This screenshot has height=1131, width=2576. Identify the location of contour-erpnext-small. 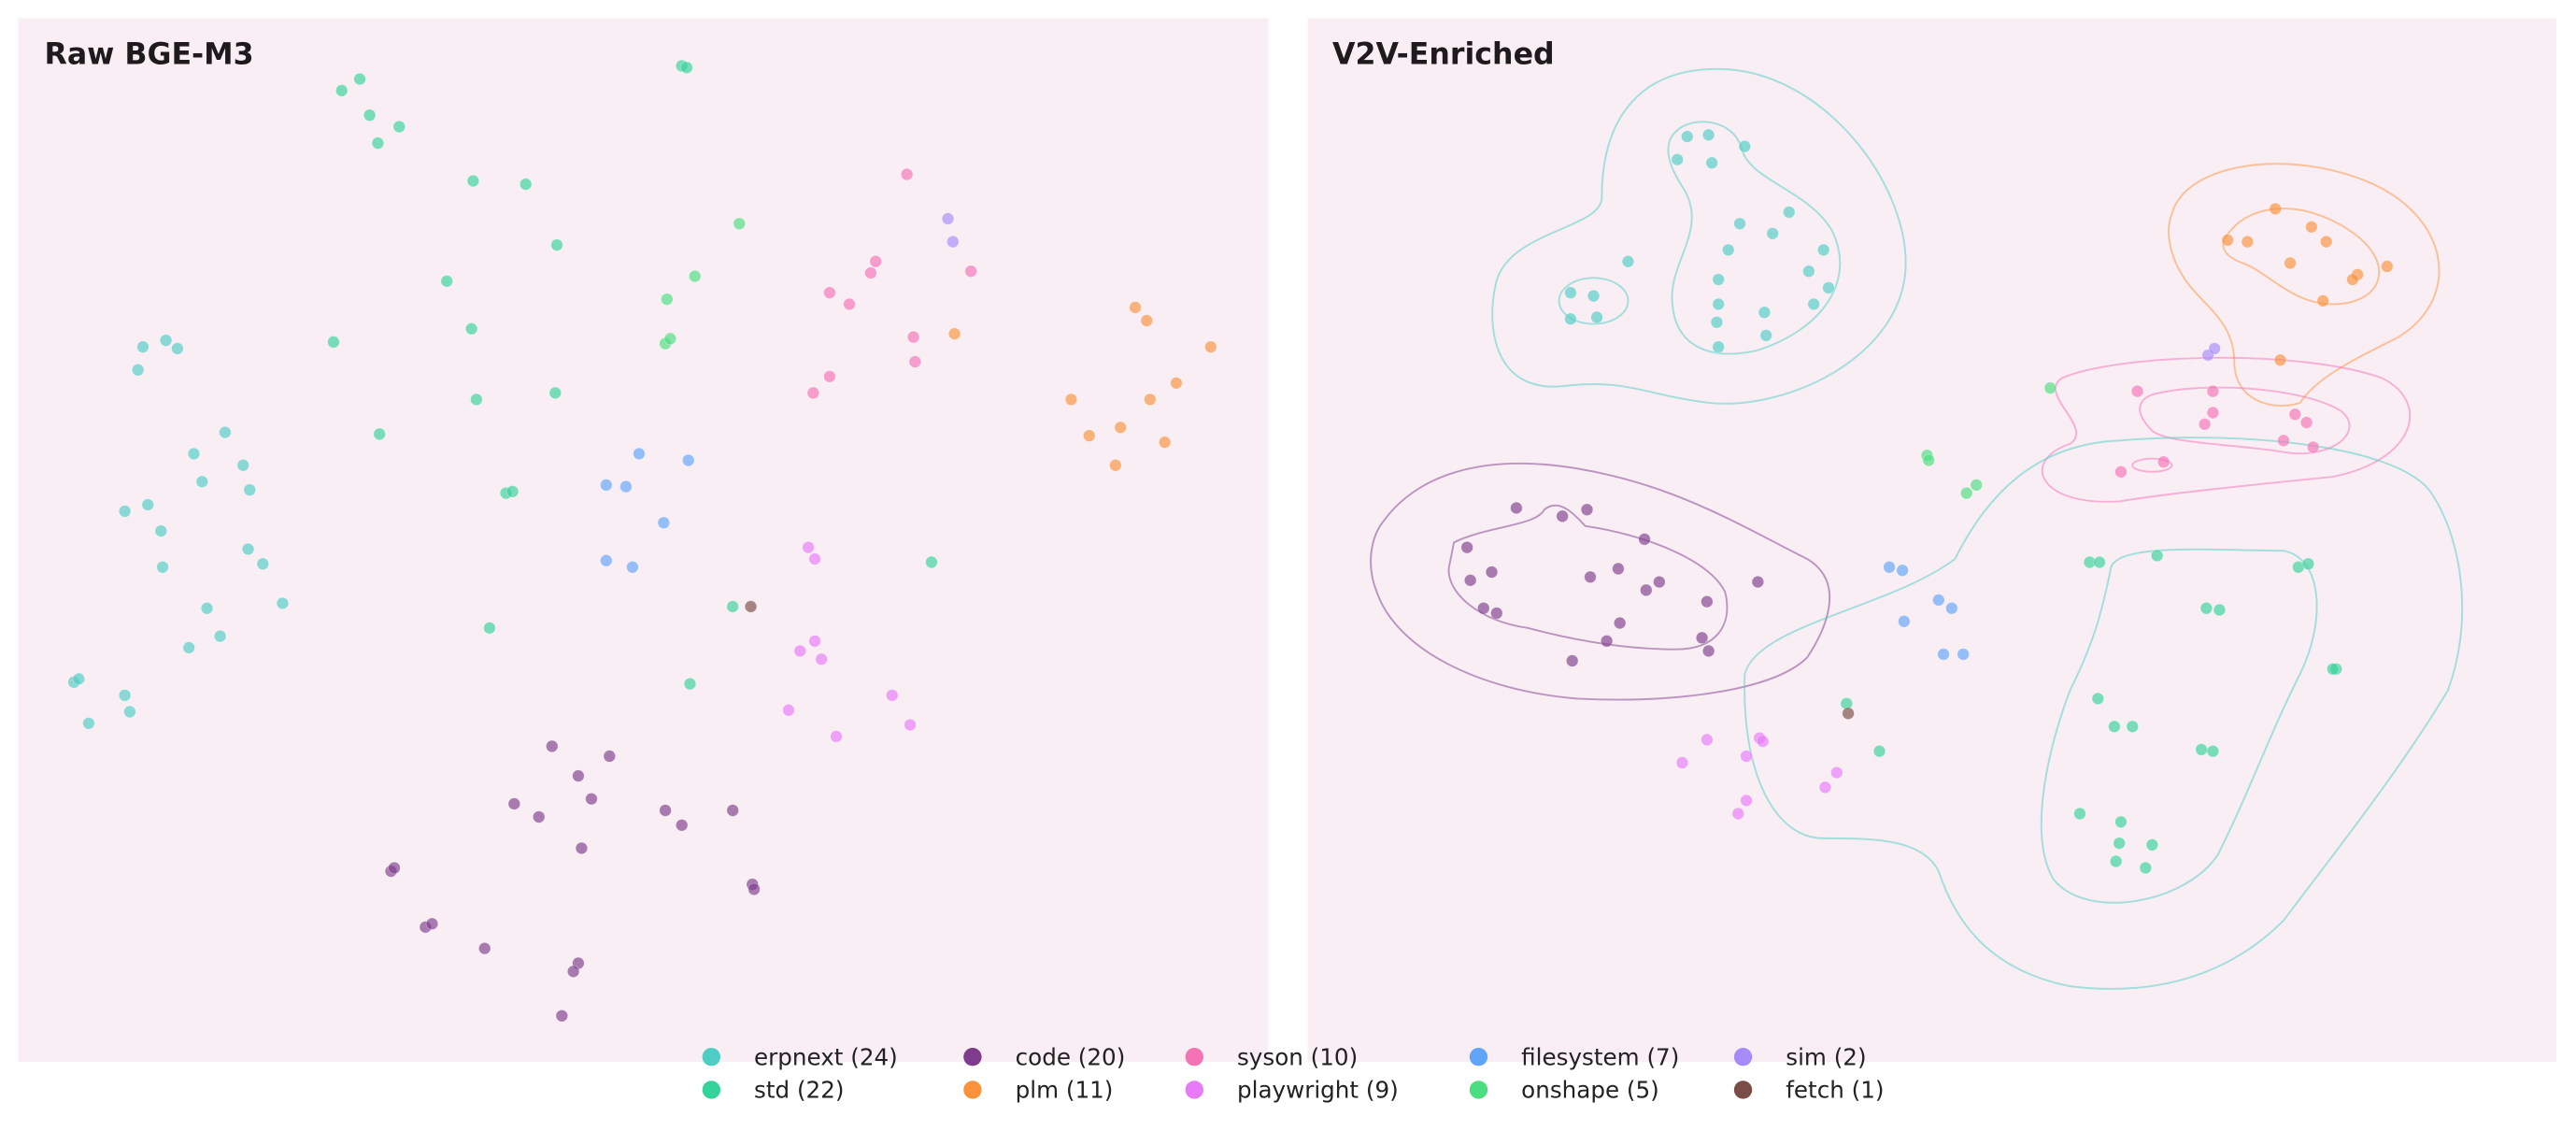
(1594, 301).